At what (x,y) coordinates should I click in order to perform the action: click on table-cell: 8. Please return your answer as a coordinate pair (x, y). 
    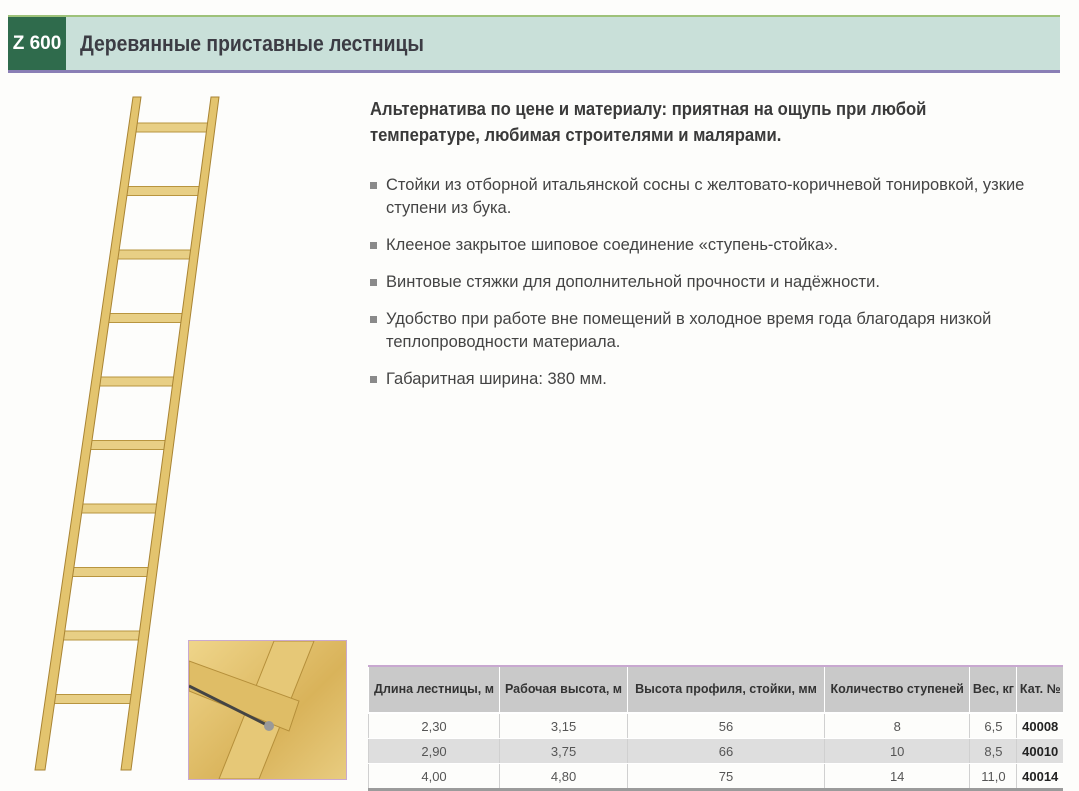
    Looking at the image, I should click on (896, 726).